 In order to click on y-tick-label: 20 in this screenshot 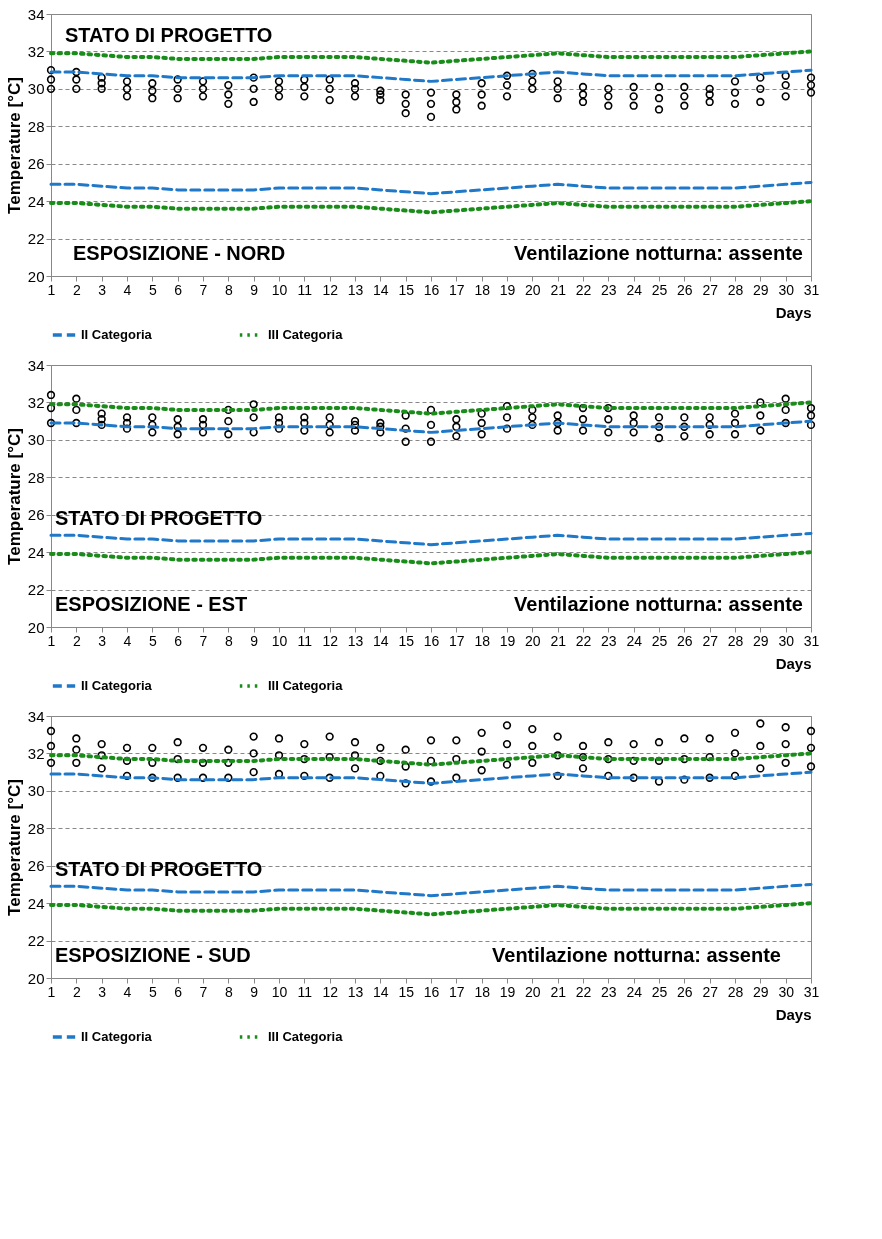, I will do `click(36, 627)`.